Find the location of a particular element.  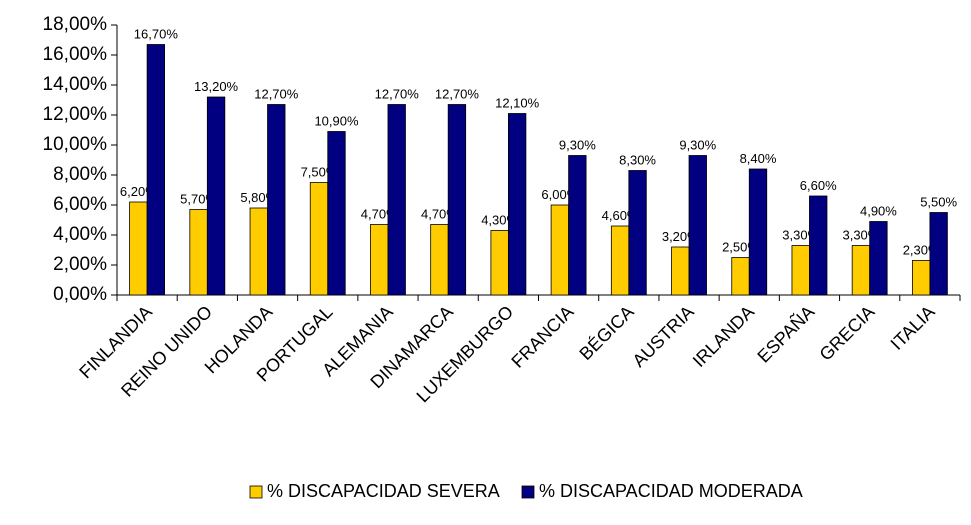

value-label: 16,70% is located at coordinates (156, 34).